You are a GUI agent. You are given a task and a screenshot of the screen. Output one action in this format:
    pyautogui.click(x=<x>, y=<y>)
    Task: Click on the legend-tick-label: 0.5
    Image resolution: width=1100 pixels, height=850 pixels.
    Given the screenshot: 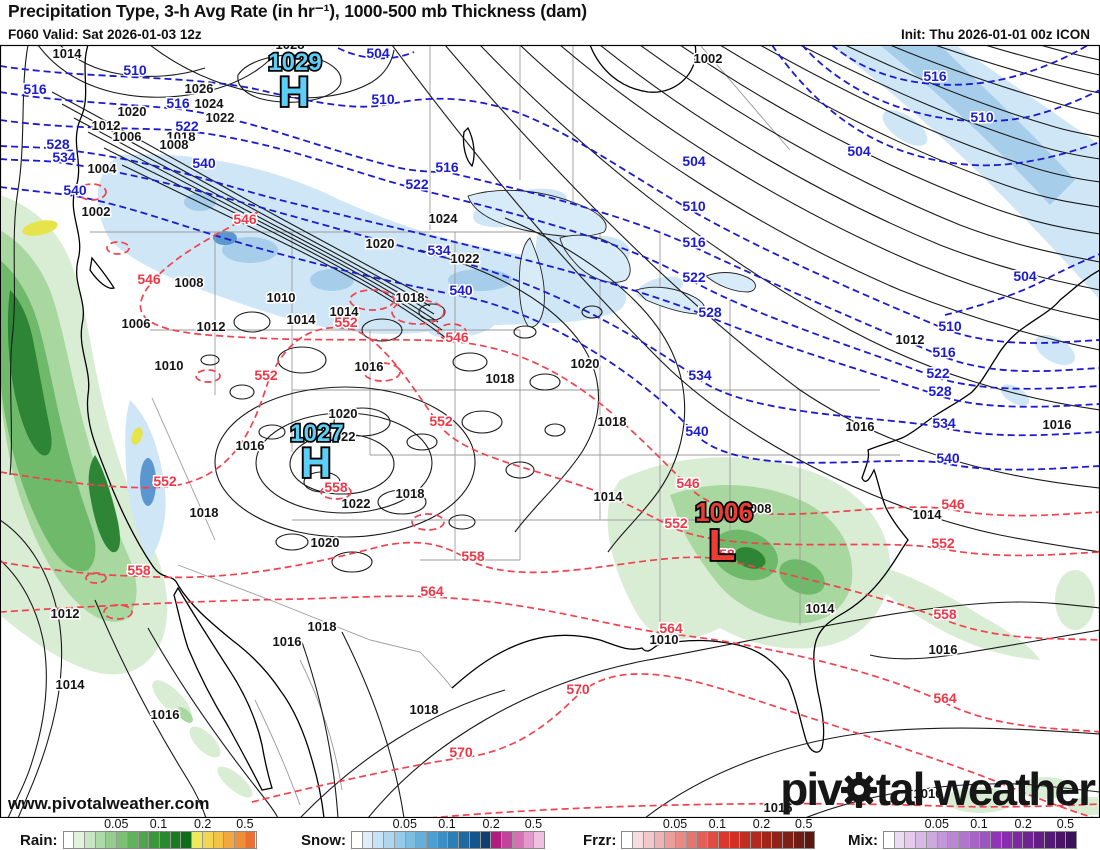 What is the action you would take?
    pyautogui.click(x=245, y=824)
    